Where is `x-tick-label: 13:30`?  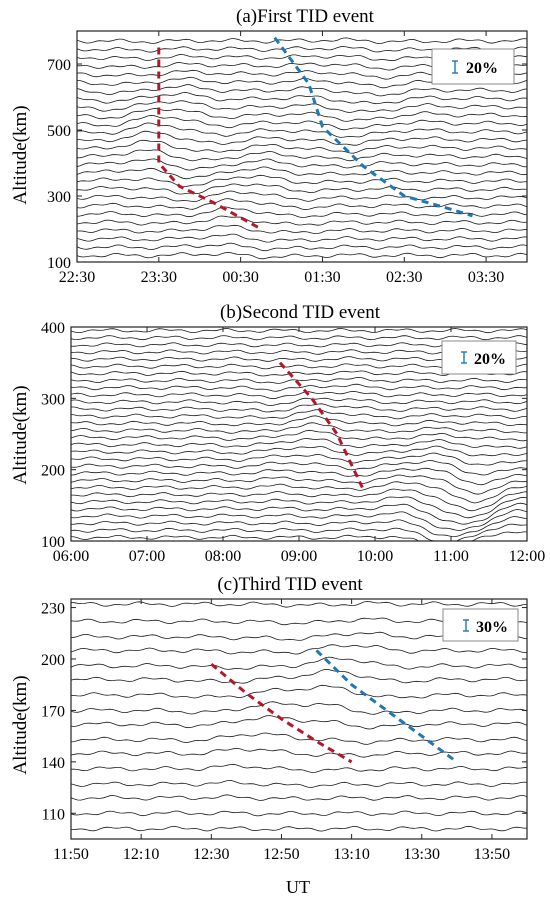 x-tick-label: 13:30 is located at coordinates (422, 854).